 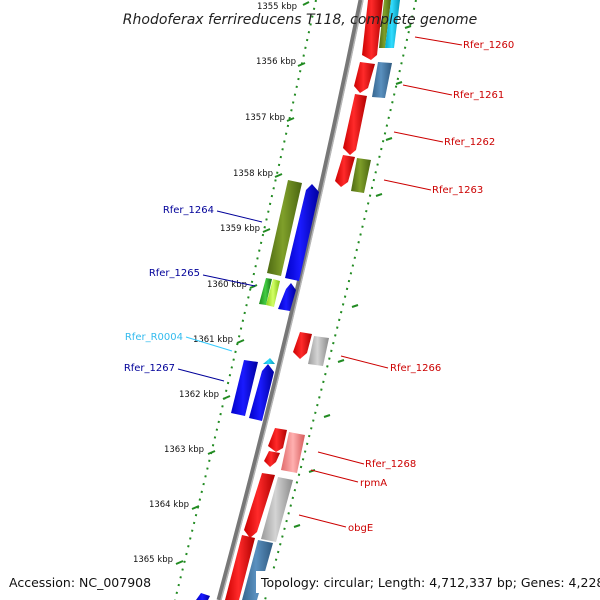 I want to click on gene-obgE, so click(x=259, y=505).